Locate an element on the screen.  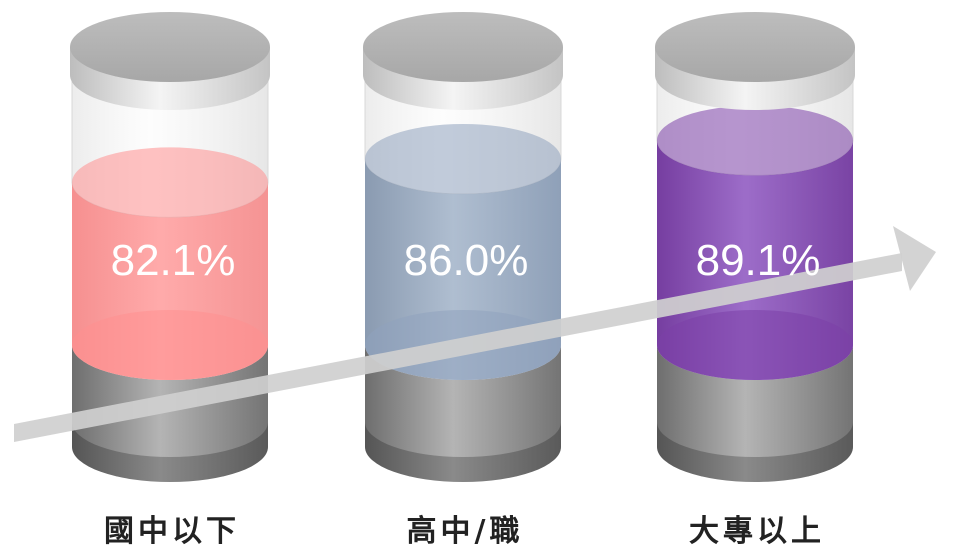
category-label-2: 高中/職 is located at coordinates (465, 531).